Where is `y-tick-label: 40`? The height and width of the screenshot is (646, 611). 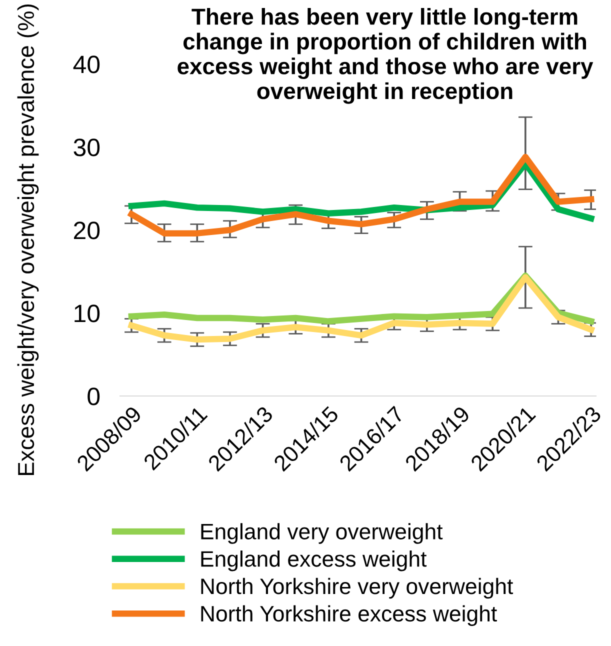
y-tick-label: 40 is located at coordinates (86, 65).